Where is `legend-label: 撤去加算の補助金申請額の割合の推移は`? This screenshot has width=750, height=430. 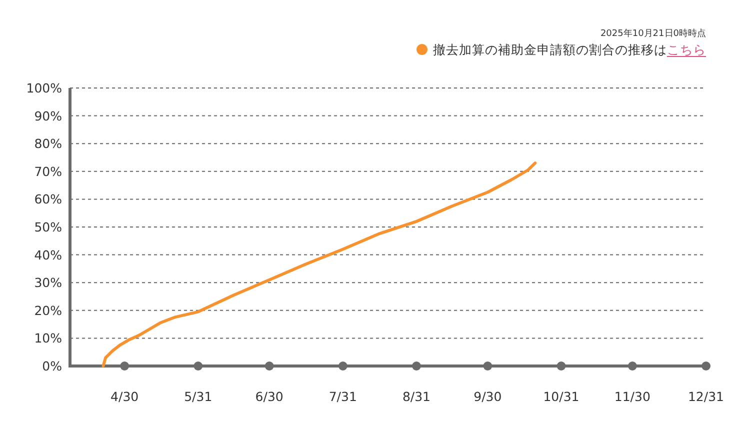 legend-label: 撤去加算の補助金申請額の割合の推移は is located at coordinates (550, 49).